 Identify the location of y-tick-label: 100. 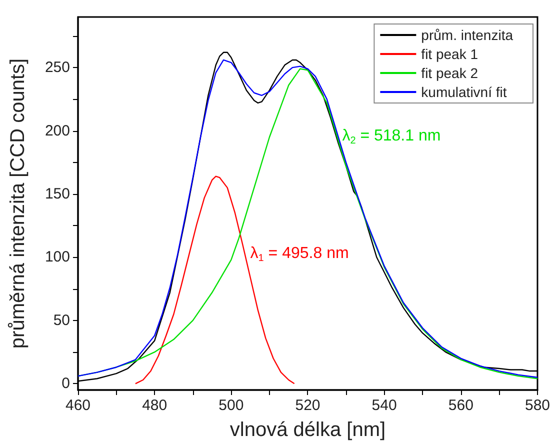
(57, 257).